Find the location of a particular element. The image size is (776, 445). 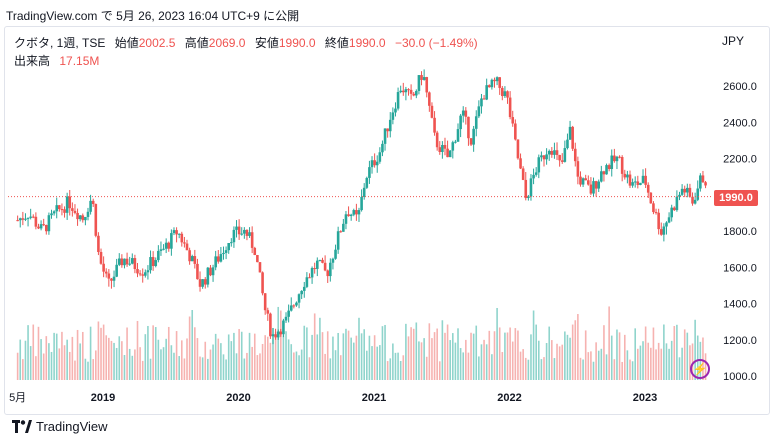

symbol-label: クボタ, 1週, TSE is located at coordinates (60, 43).